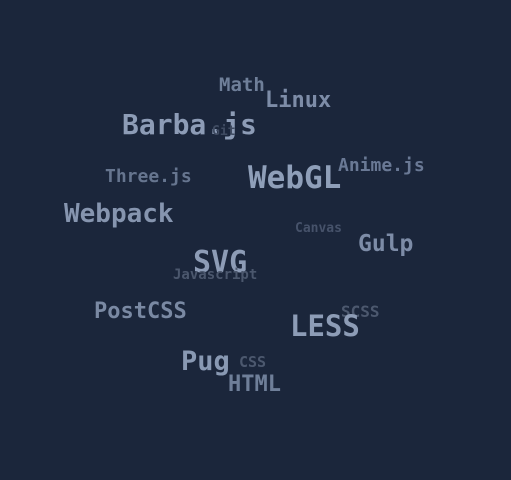 Image resolution: width=511 pixels, height=480 pixels. I want to click on tag-html: HTML, so click(254, 384).